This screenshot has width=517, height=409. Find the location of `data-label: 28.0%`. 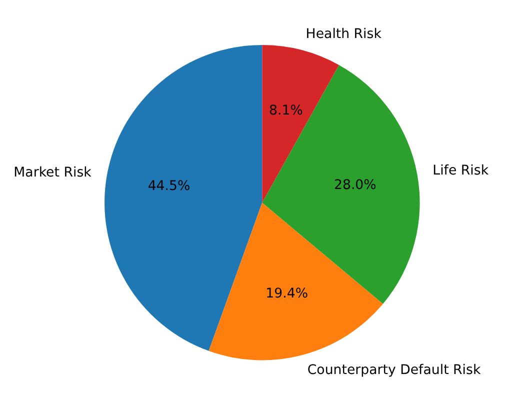

data-label: 28.0% is located at coordinates (355, 185).